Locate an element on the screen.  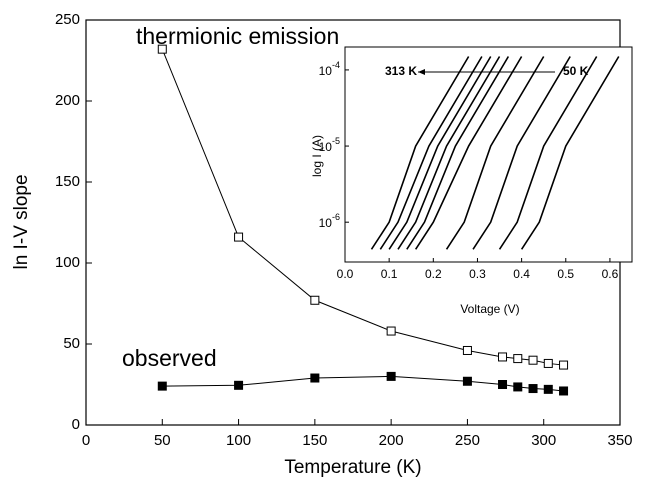
inset-x-tick-label: 0.3 is located at coordinates (477, 274).